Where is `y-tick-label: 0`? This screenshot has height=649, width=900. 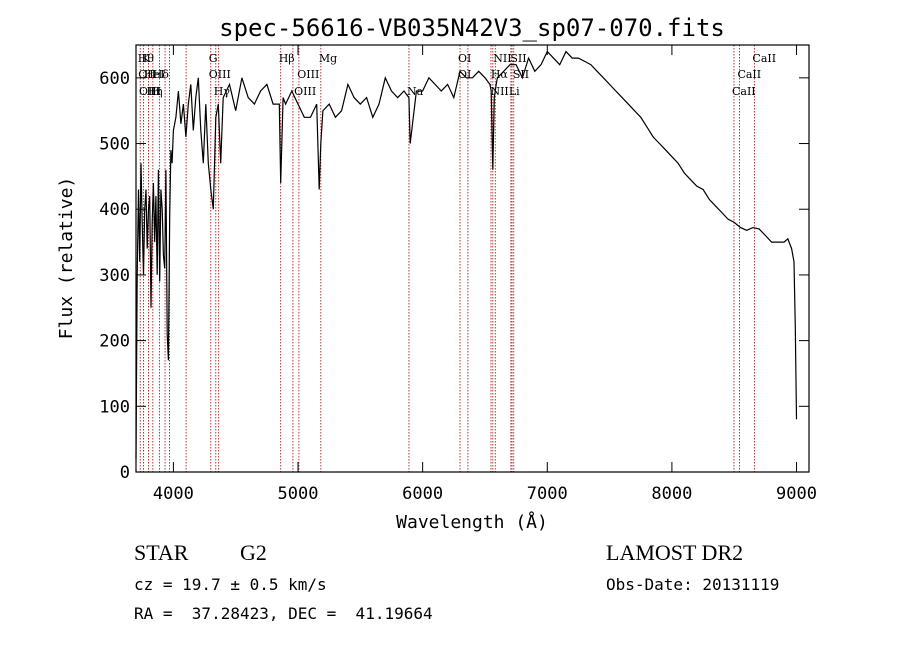
y-tick-label: 0 is located at coordinates (125, 473).